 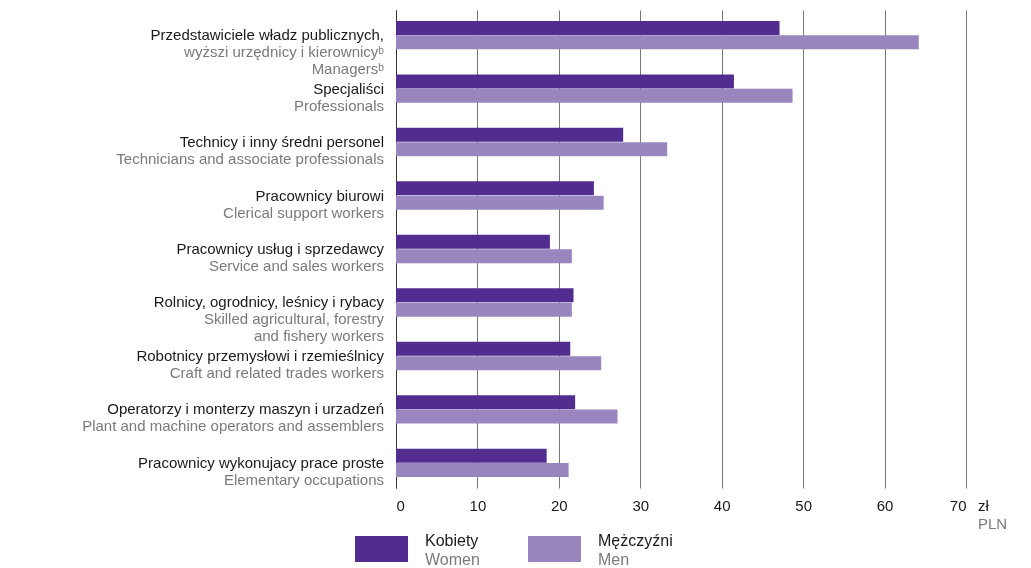 What do you see at coordinates (280, 257) in the screenshot?
I see `category-label: Pracownicy usług i sprzedawcy Service and sales workers` at bounding box center [280, 257].